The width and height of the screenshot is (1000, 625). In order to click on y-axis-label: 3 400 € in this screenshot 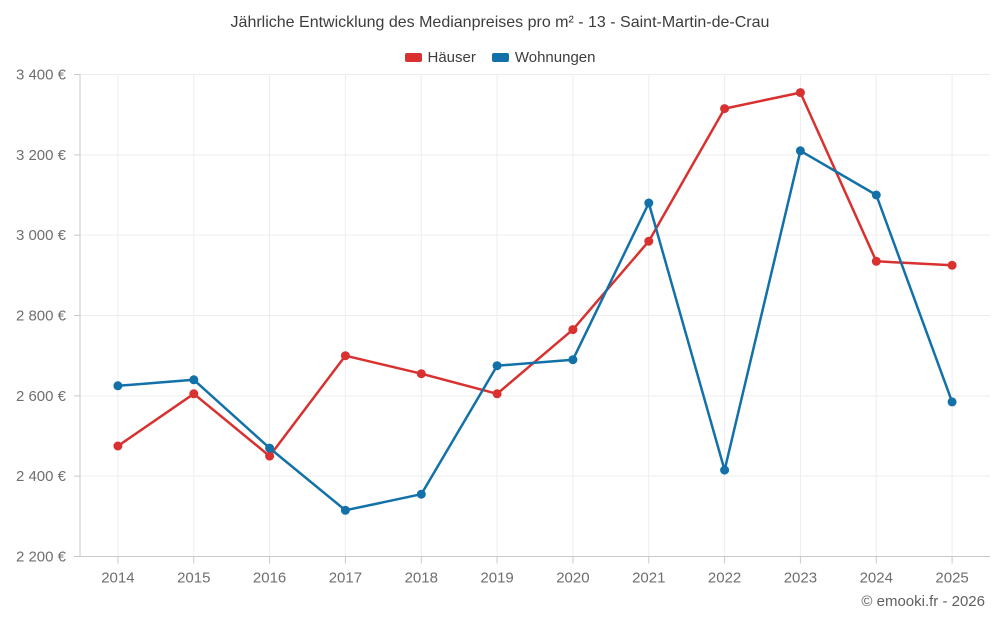, I will do `click(41, 75)`.